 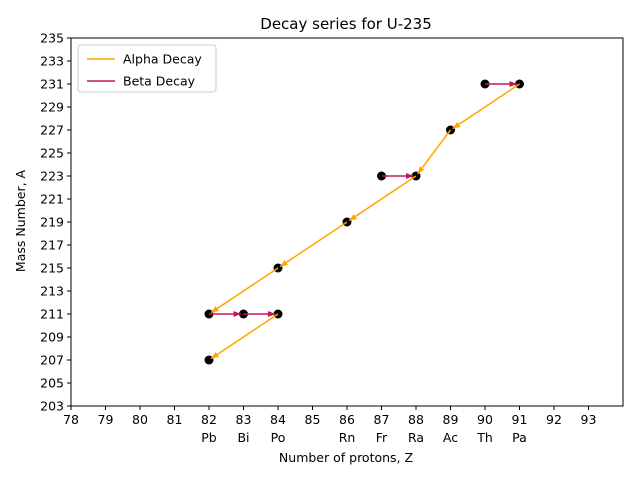 I want to click on y-tick-label-209: 209, so click(x=52, y=337).